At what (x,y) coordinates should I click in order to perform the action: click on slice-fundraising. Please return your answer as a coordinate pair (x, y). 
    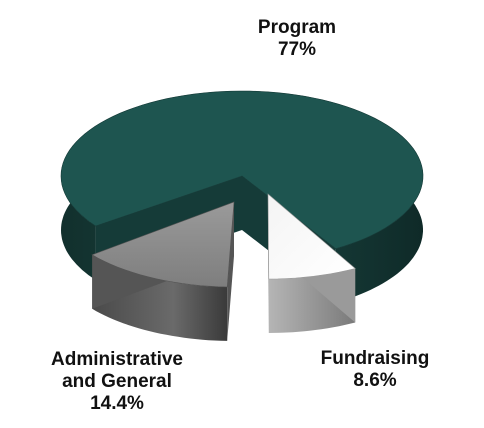
    Looking at the image, I should click on (311, 263).